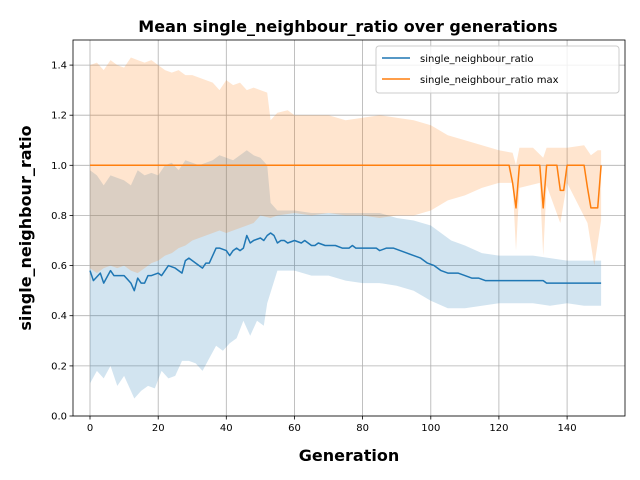 This screenshot has height=480, width=640. I want to click on x-tick-label: 0, so click(90, 428).